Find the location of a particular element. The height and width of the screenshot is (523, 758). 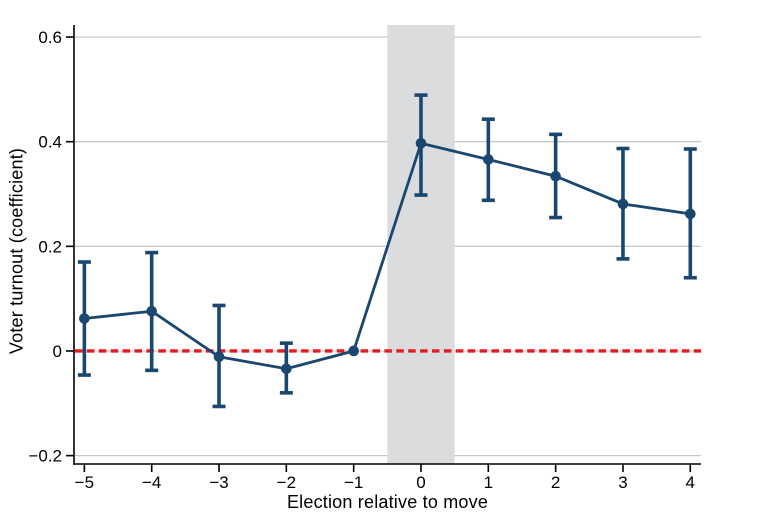

y-axis-title: Voter turnout (coefficient) is located at coordinates (16, 251).